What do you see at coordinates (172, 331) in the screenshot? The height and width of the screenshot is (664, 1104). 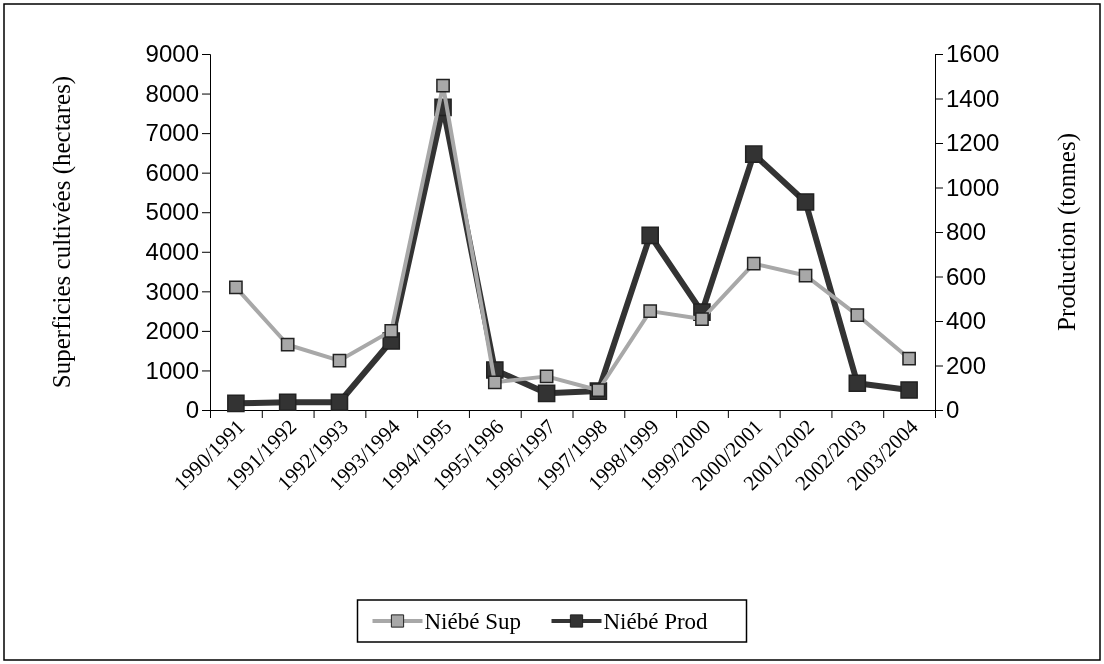 I see `y-tick-label: 2000` at bounding box center [172, 331].